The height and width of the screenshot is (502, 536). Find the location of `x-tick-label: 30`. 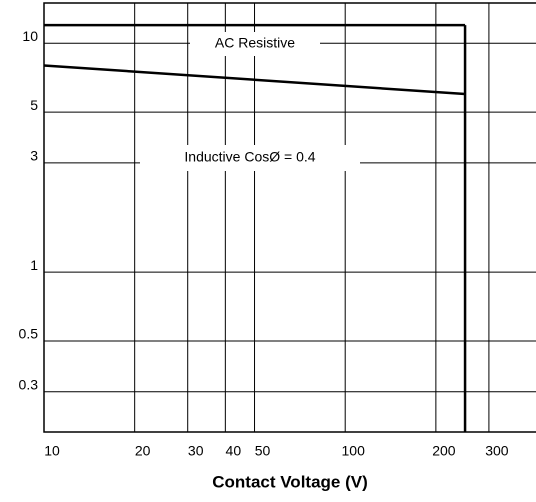

x-tick-label: 30 is located at coordinates (196, 451).